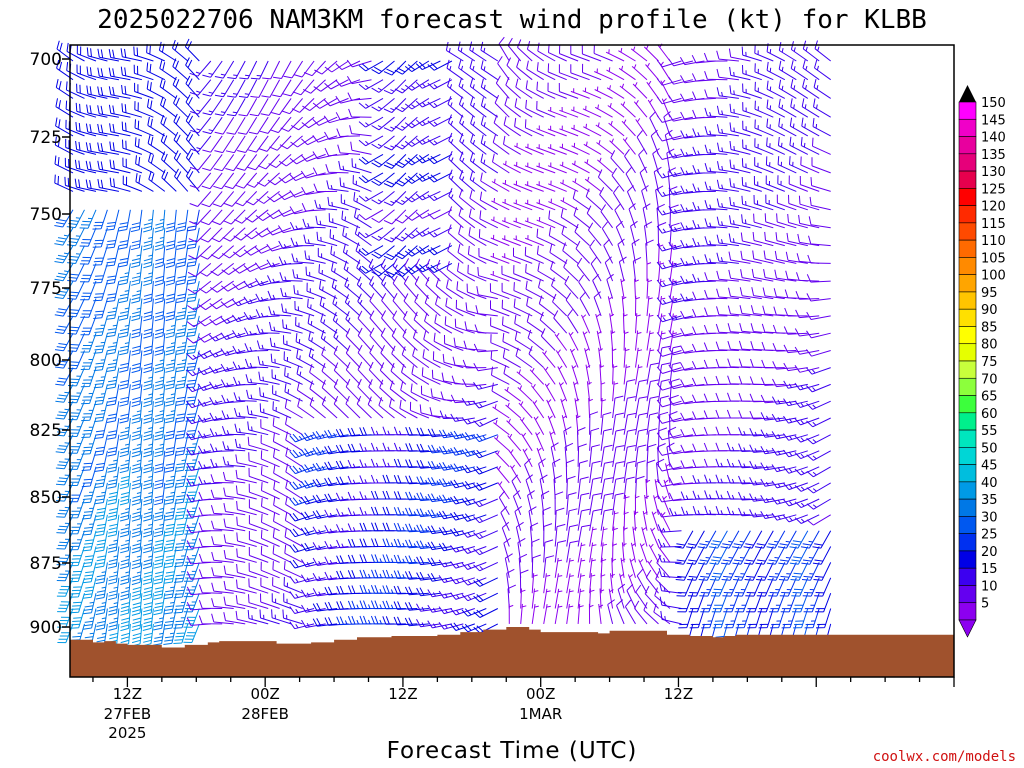  What do you see at coordinates (46, 215) in the screenshot?
I see `y-tick-label: 750` at bounding box center [46, 215].